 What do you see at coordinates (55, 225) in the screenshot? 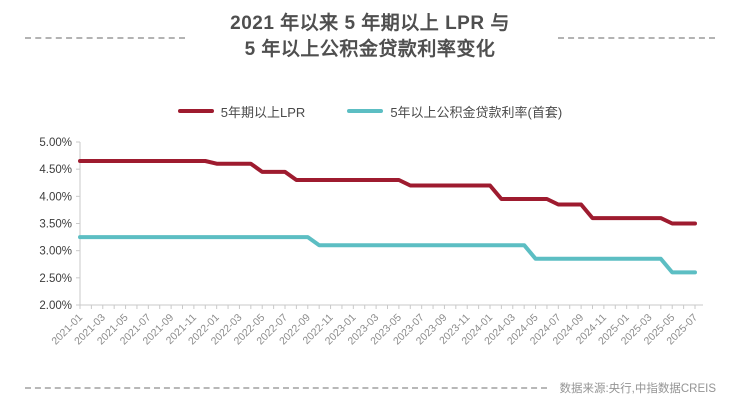
I see `y-tick-label: 3.50%` at bounding box center [55, 225].